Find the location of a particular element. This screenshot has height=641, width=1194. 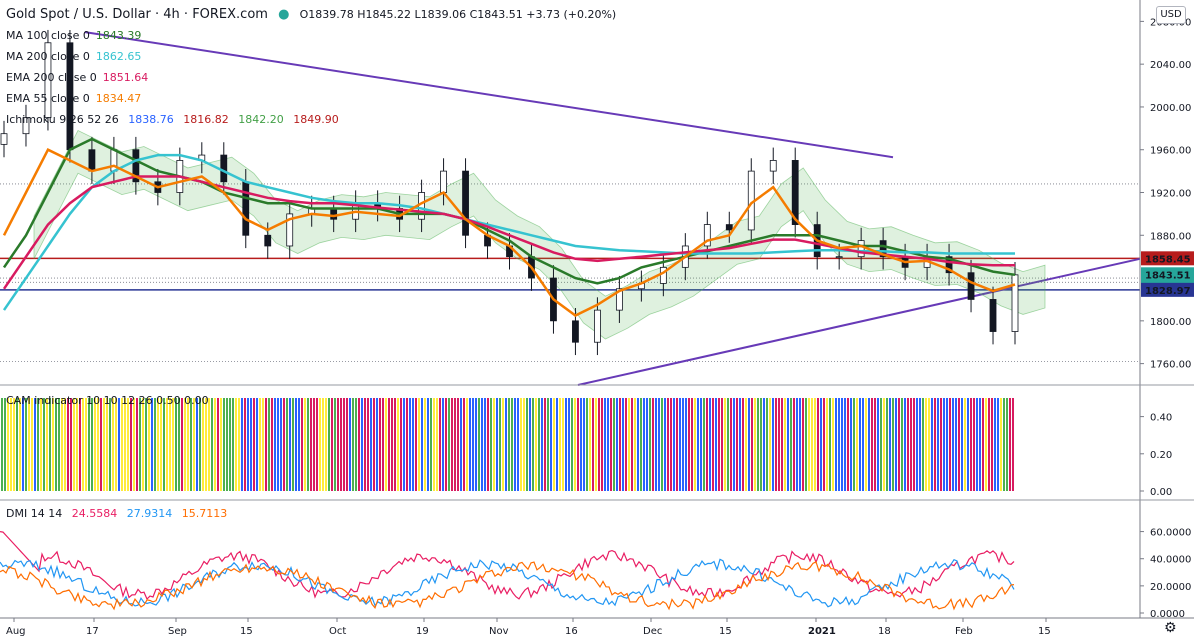

legend-label: EMA 200 close 0 is located at coordinates (51, 77).